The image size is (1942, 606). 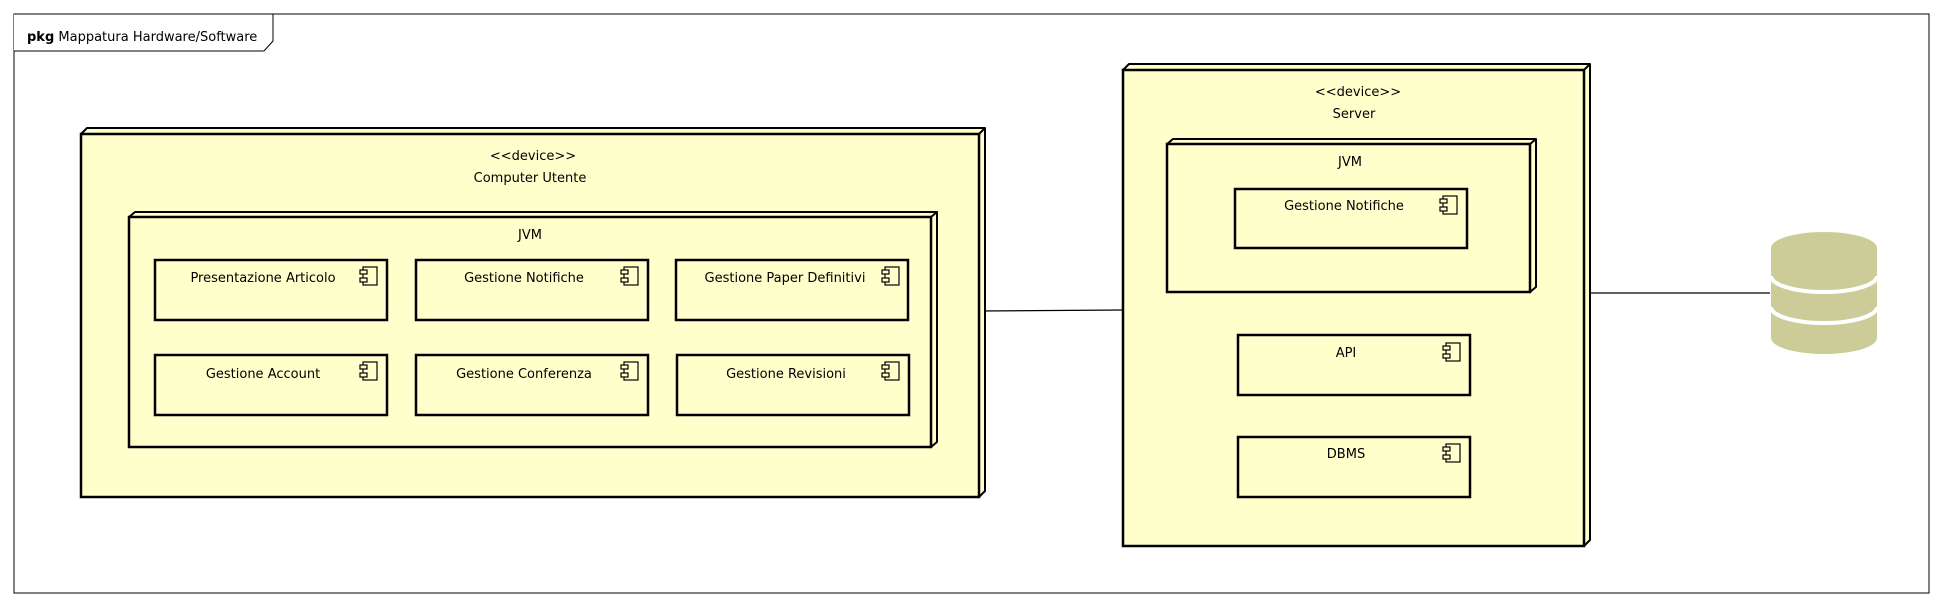 I want to click on component-dbms: DBMS, so click(x=1354, y=467).